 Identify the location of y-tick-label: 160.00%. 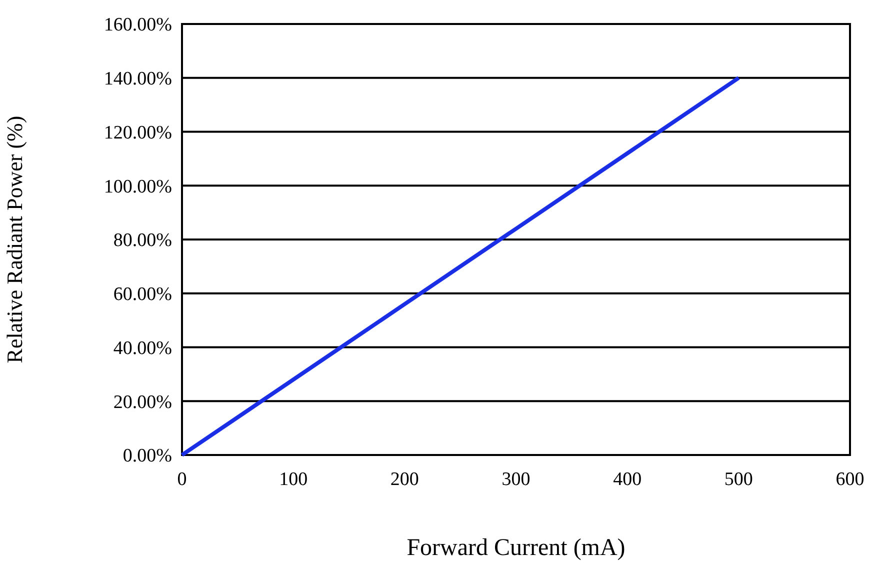
(138, 25).